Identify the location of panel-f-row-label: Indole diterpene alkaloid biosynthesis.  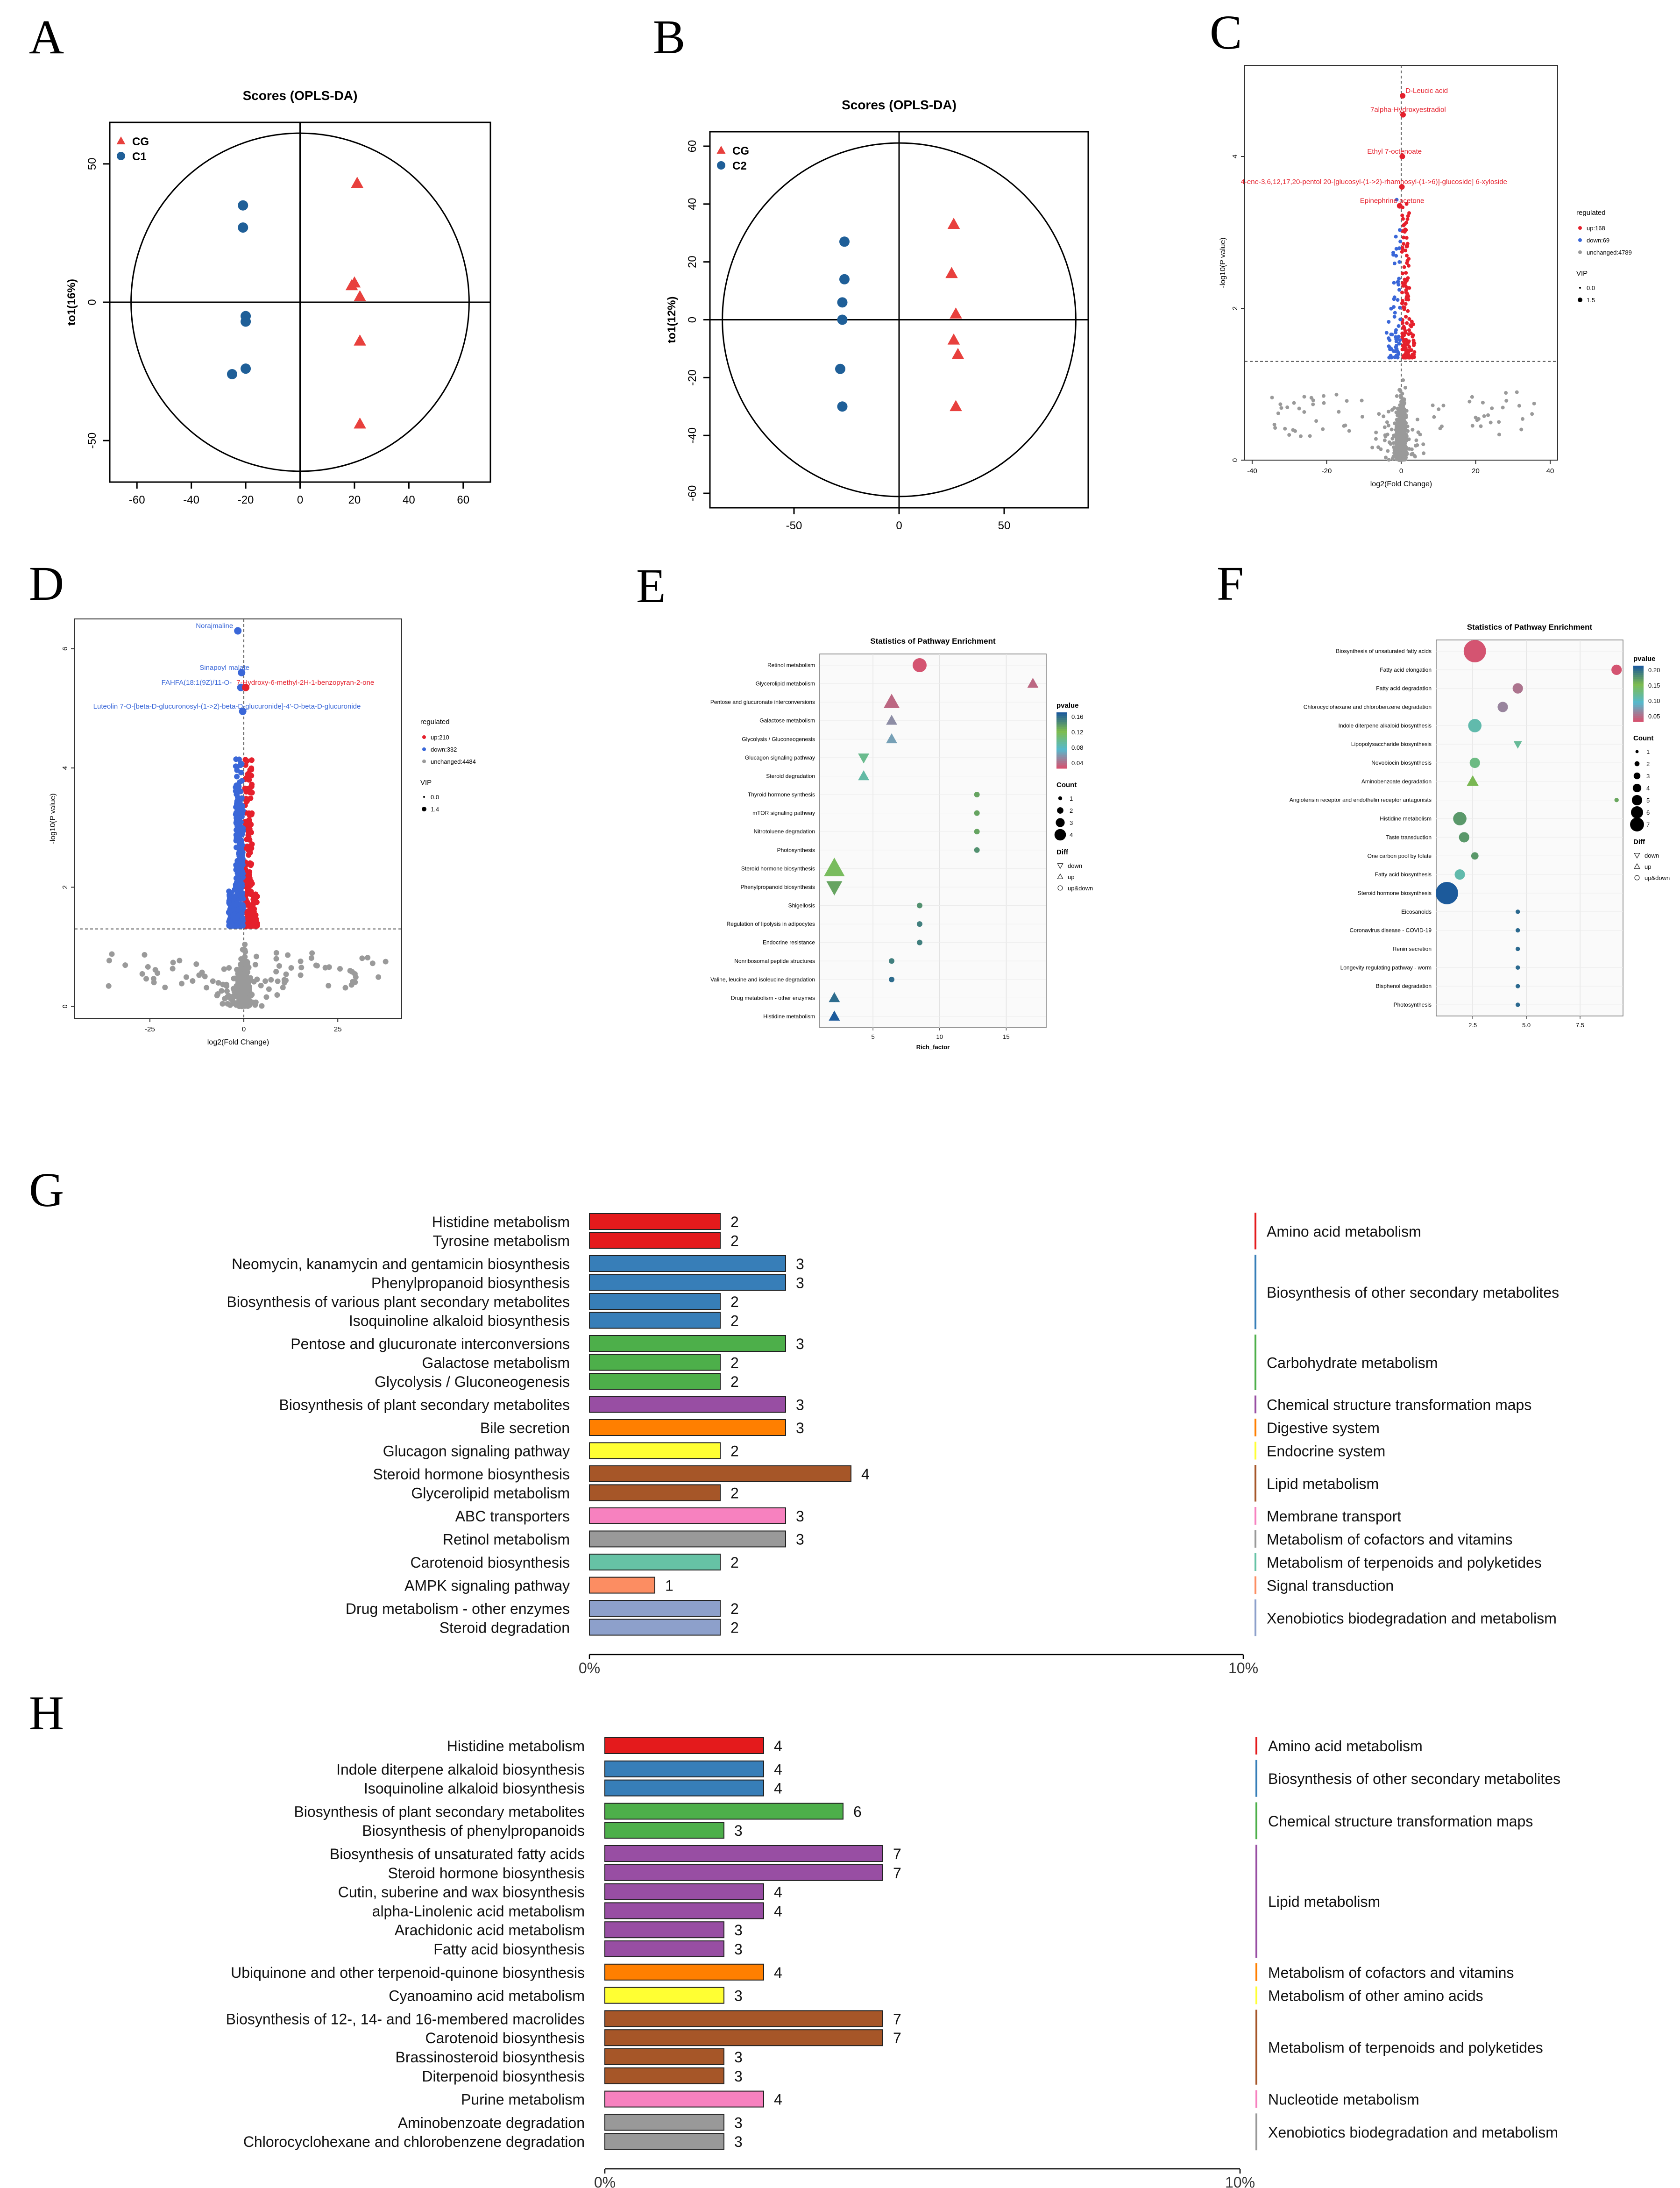
(1385, 725).